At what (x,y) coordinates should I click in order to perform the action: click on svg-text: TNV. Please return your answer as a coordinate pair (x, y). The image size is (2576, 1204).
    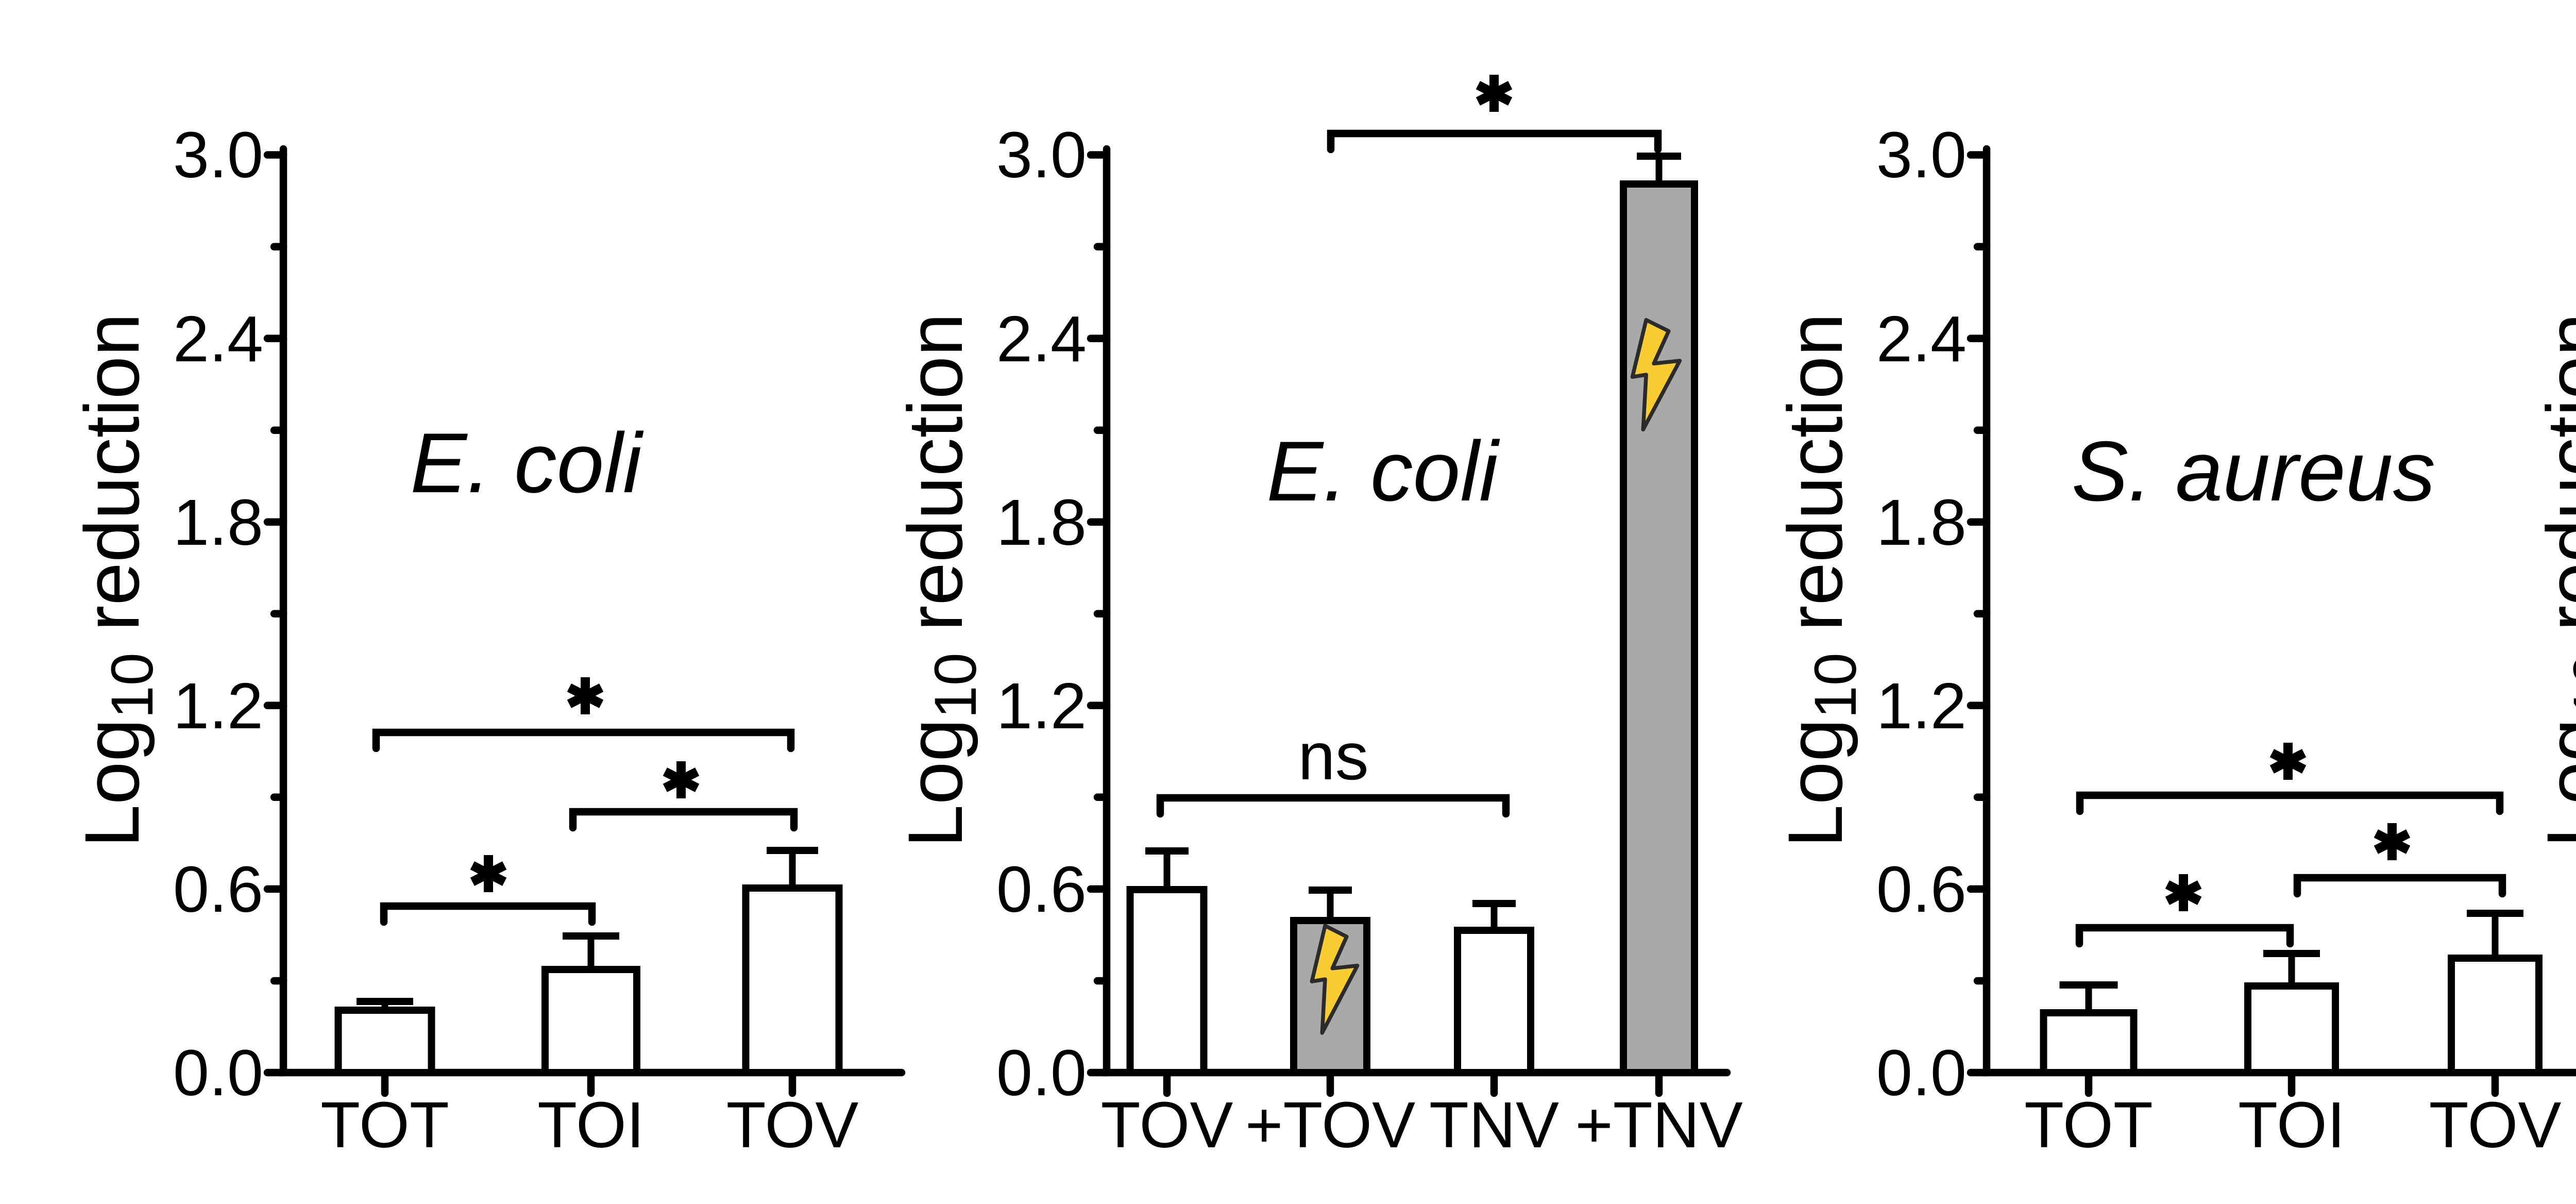
    Looking at the image, I should click on (1494, 1125).